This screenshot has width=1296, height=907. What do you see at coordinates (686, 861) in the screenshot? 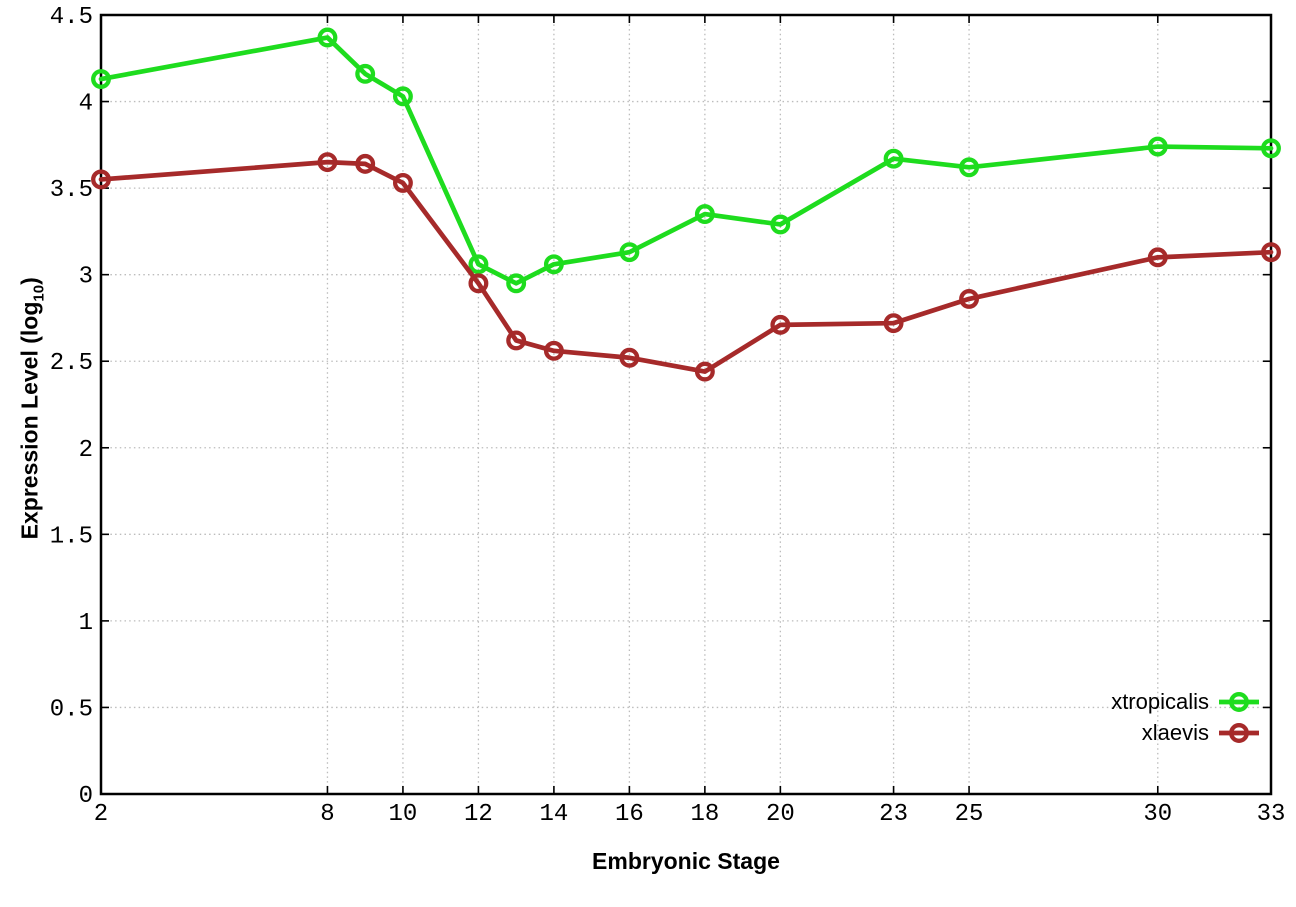
I see `x-axis-title: Embryonic Stage` at bounding box center [686, 861].